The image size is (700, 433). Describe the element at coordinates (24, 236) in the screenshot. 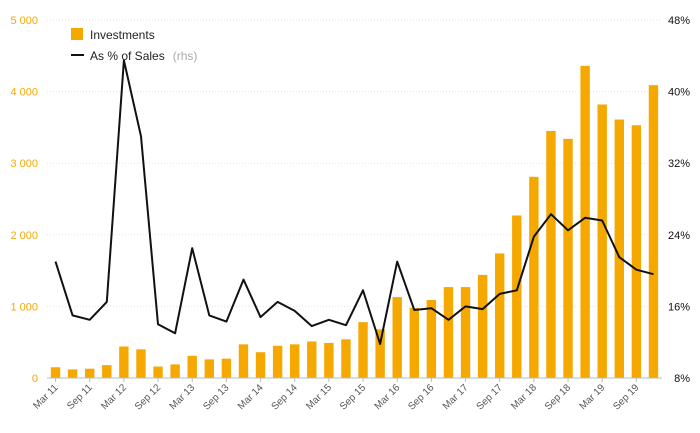

I see `y-left-tick-label: 2 000` at that location.